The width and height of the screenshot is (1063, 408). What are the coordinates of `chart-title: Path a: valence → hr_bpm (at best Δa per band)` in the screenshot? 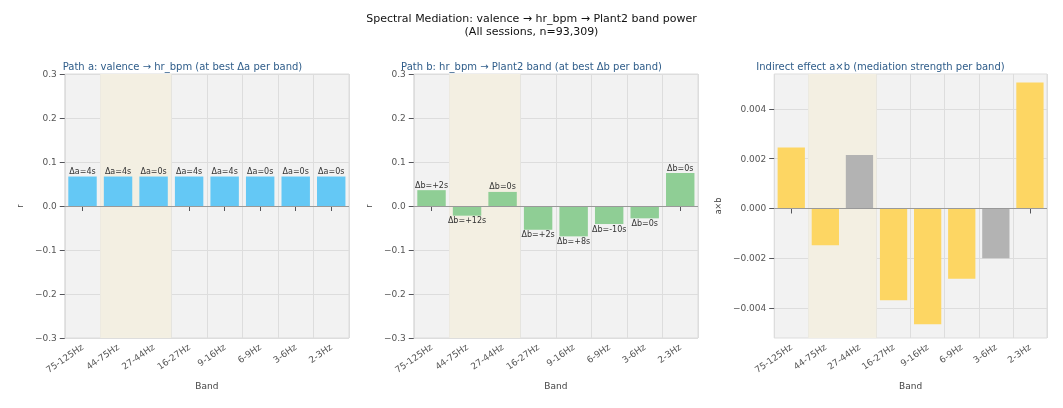 It's located at (182, 66).